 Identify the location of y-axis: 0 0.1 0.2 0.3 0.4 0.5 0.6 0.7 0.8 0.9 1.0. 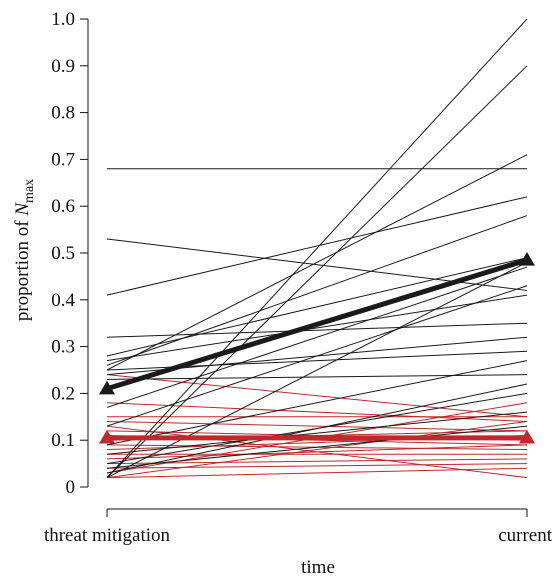
(70, 253).